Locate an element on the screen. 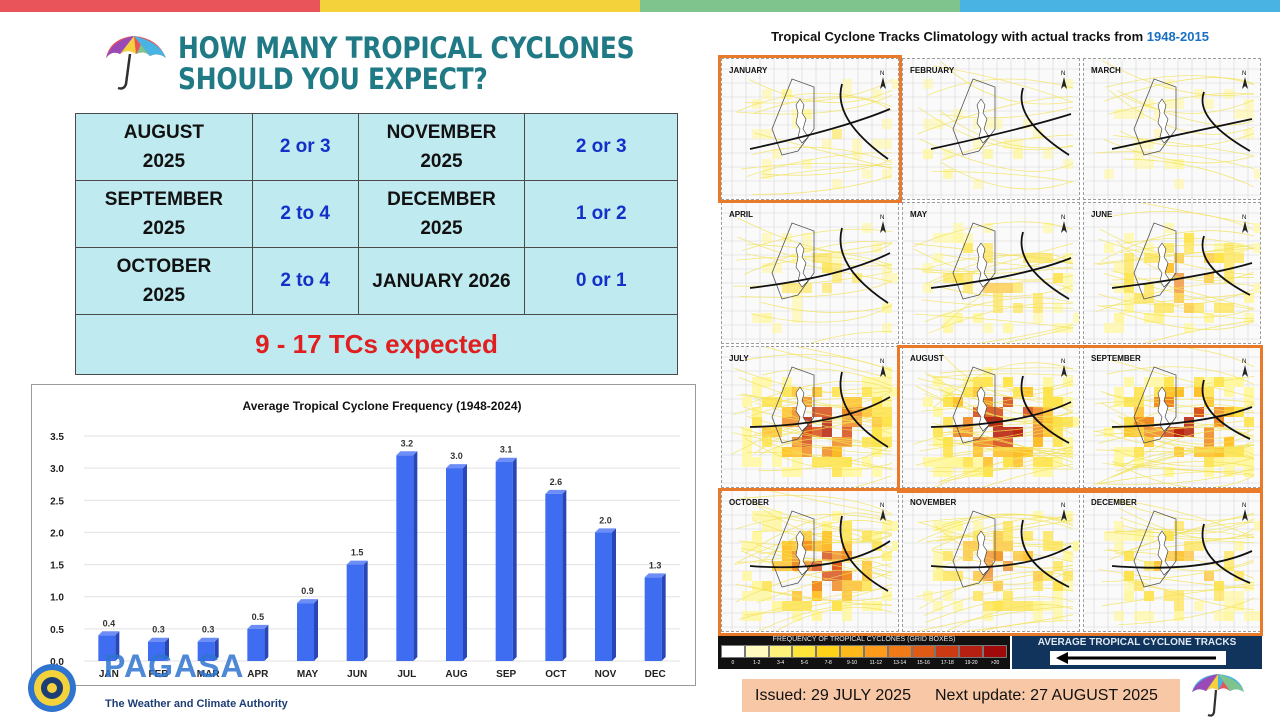 This screenshot has height=720, width=1280. next-update-date: Next update: 27 AUGUST 2025 is located at coordinates (1046, 695).